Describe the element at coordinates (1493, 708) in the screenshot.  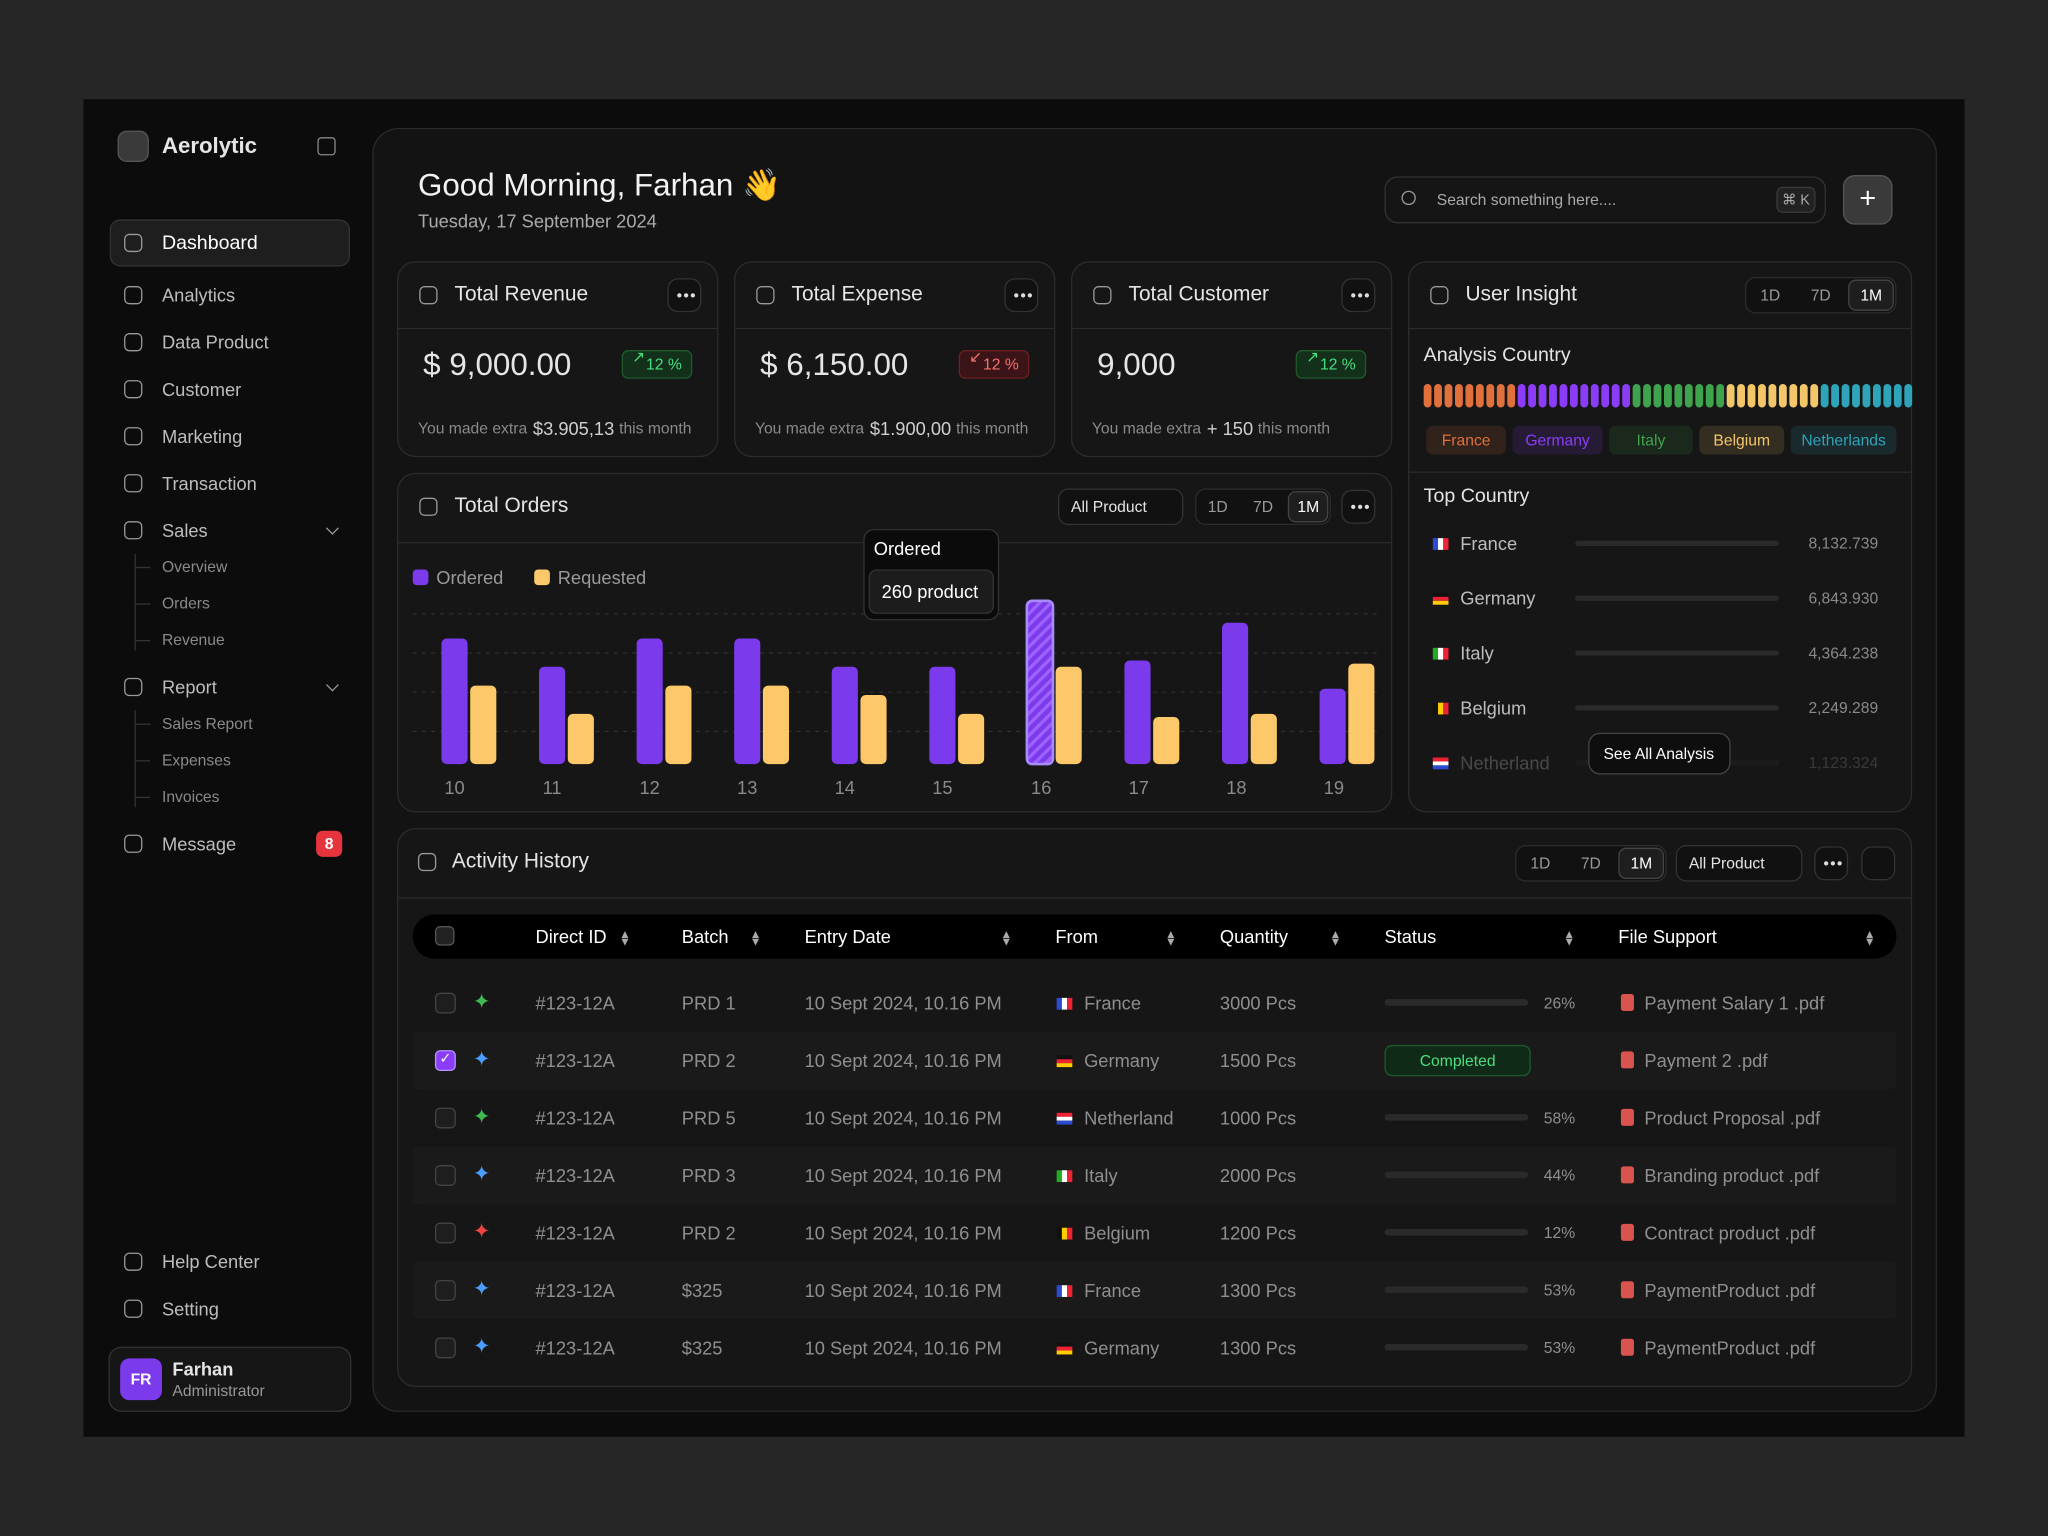
I see `country-name: Belgium` at that location.